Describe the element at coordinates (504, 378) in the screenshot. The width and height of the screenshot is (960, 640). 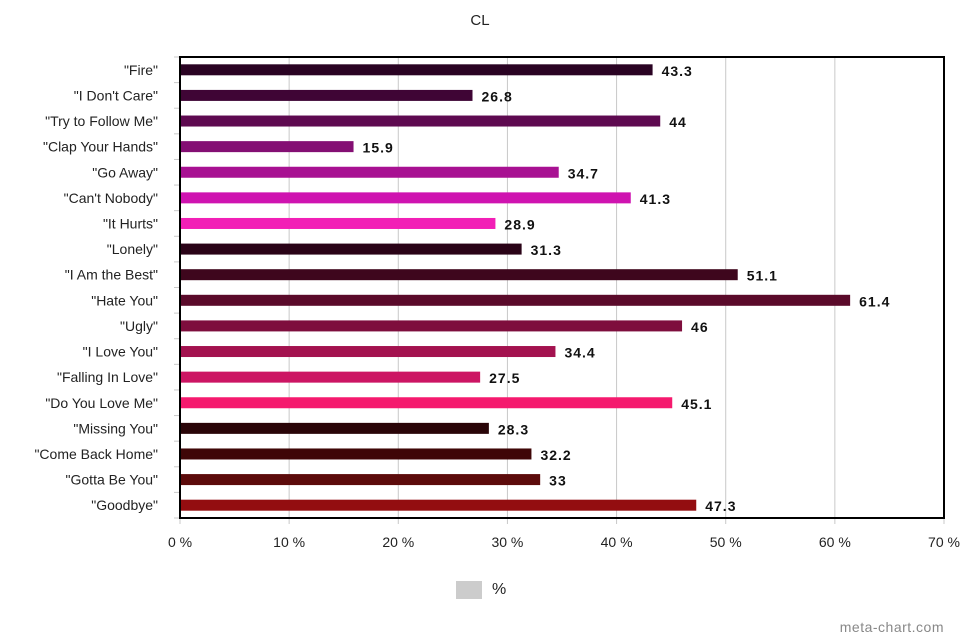
I see `value-label: 27.5` at that location.